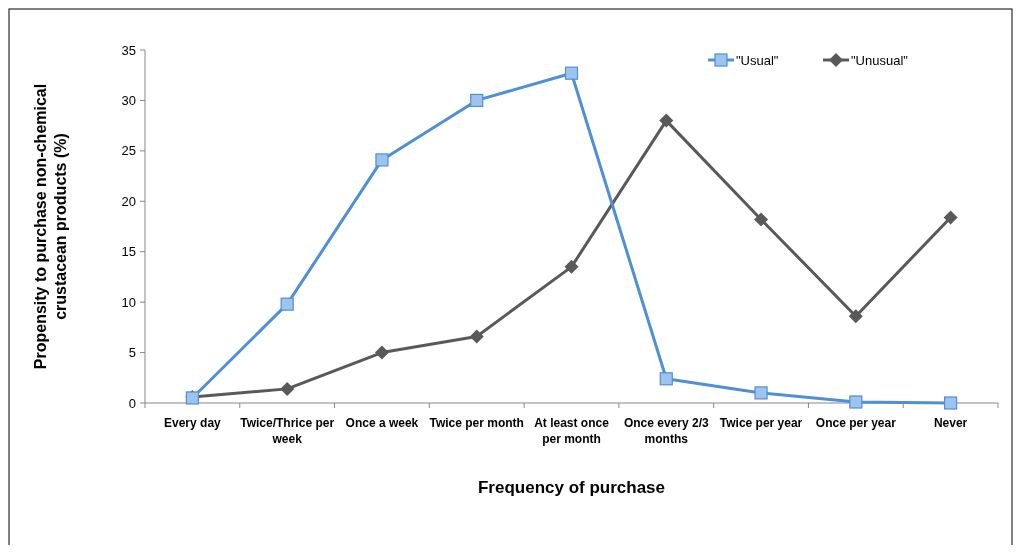 The image size is (1021, 553). Describe the element at coordinates (666, 431) in the screenshot. I see `x-tick-label: Once every 2/3 months` at that location.